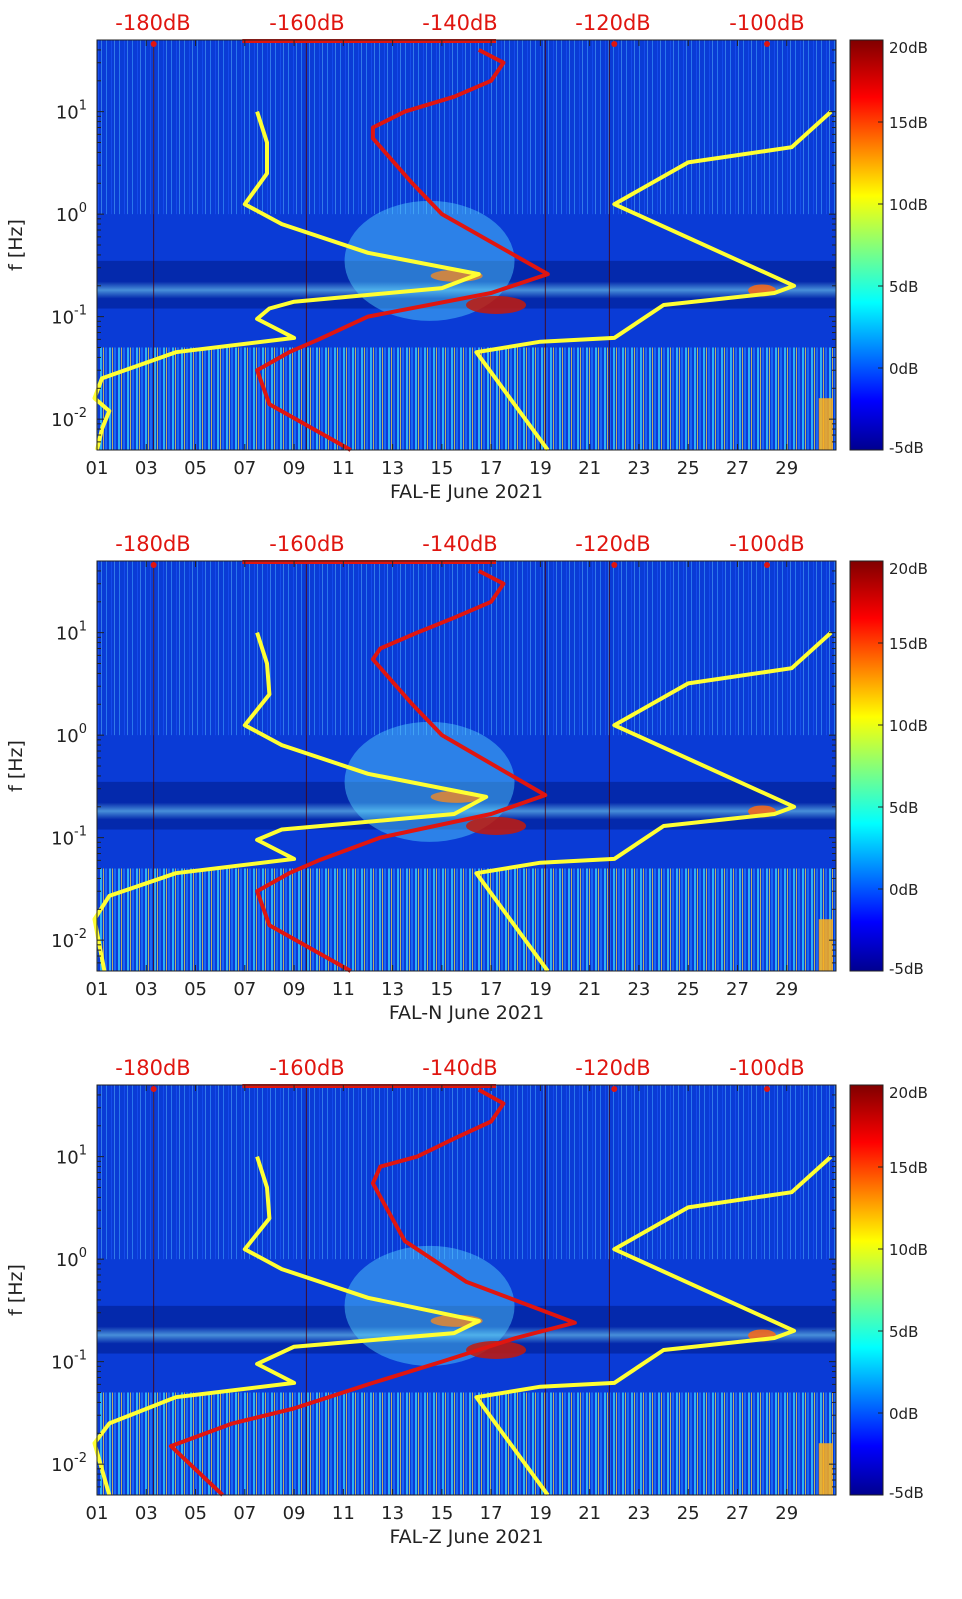 This screenshot has height=1599, width=962. I want to click on x-tick-label: 09, so click(294, 1513).